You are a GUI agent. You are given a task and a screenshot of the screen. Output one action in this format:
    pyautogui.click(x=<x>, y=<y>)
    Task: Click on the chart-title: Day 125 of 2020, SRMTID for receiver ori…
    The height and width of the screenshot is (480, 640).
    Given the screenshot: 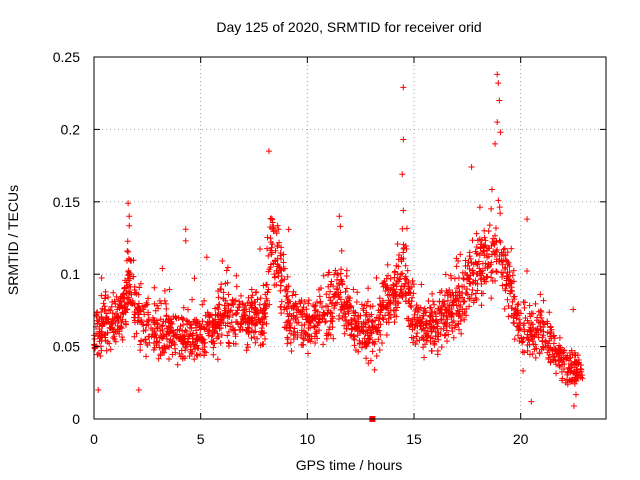 What is the action you would take?
    pyautogui.click(x=348, y=27)
    